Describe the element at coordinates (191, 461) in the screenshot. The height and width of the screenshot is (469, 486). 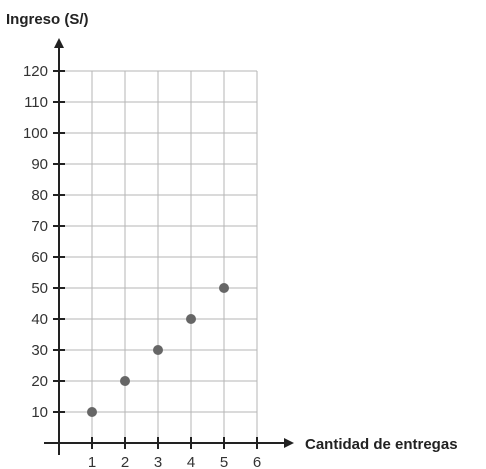
I see `x-tick-label: 4` at that location.